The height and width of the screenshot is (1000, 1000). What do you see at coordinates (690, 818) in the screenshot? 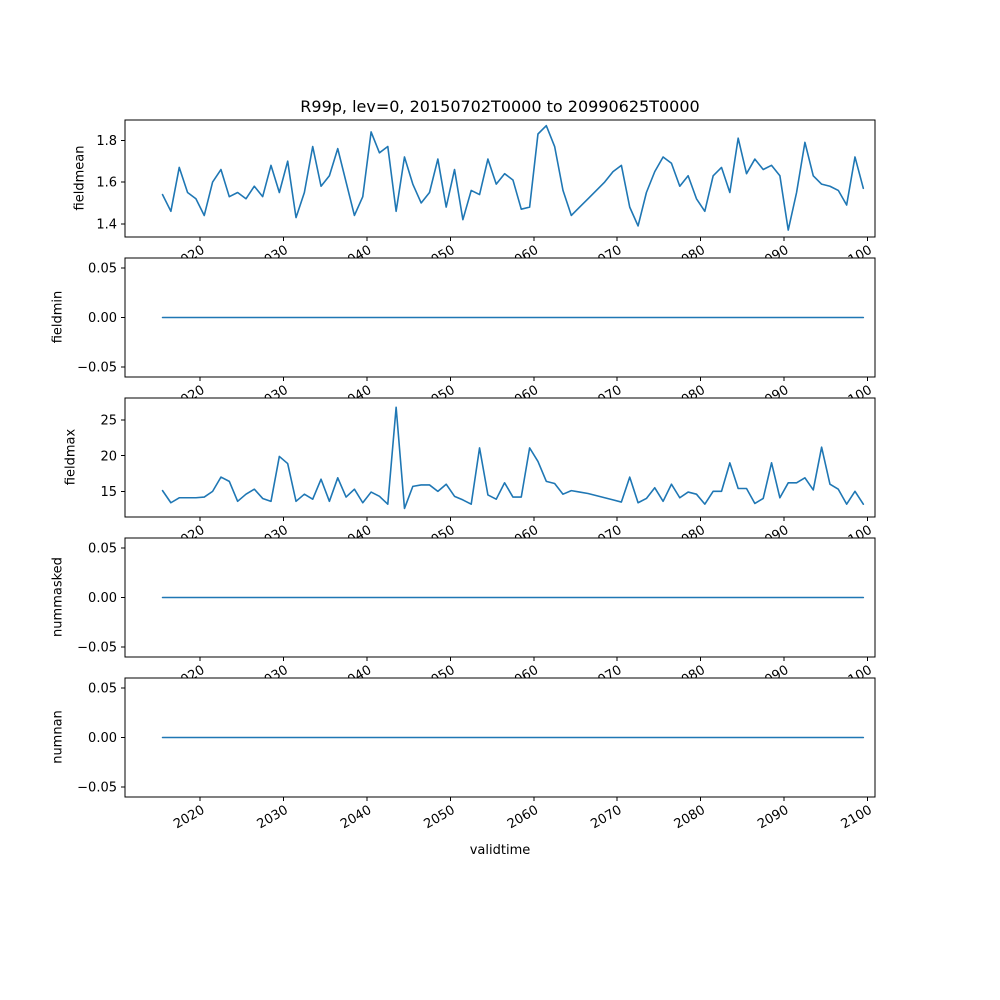
I see `svg-text: 2080` at bounding box center [690, 818].